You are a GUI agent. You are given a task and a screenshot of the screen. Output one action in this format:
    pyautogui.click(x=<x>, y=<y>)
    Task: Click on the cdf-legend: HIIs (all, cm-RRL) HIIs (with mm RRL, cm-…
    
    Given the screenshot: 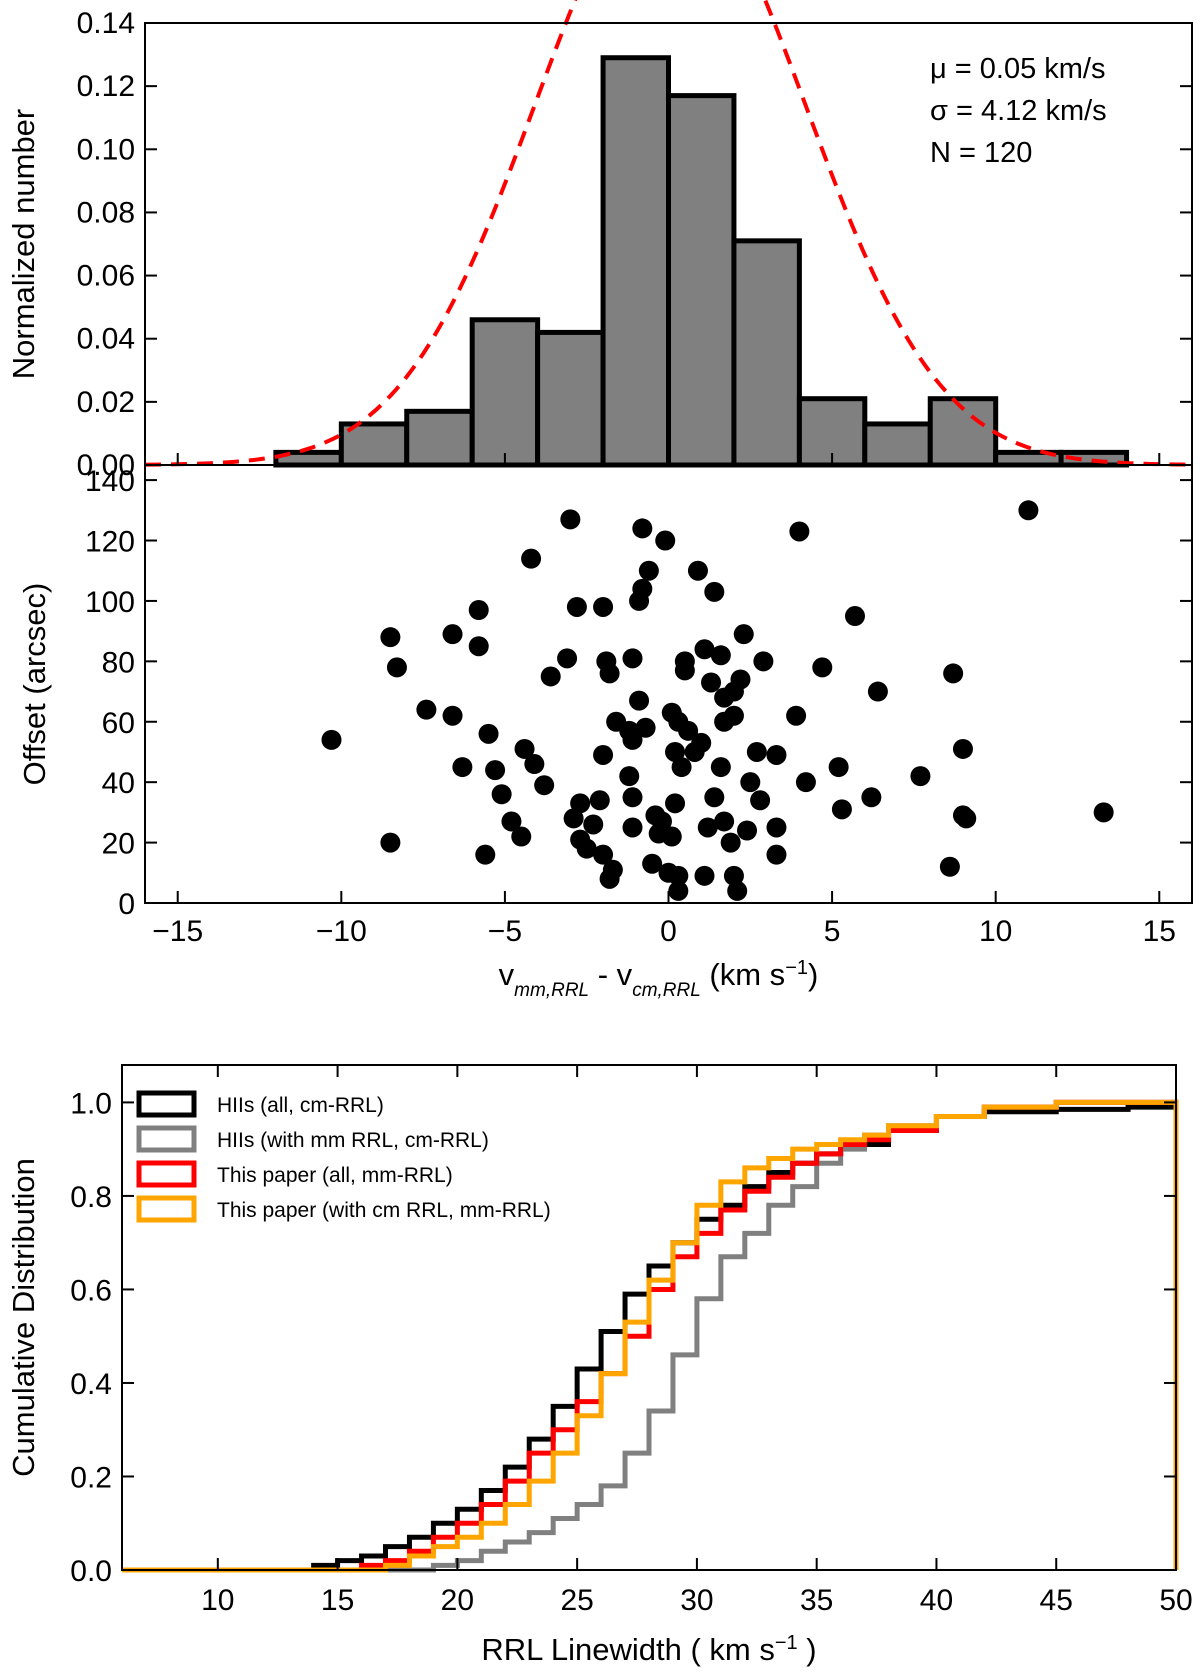 What is the action you would take?
    pyautogui.click(x=343, y=1156)
    